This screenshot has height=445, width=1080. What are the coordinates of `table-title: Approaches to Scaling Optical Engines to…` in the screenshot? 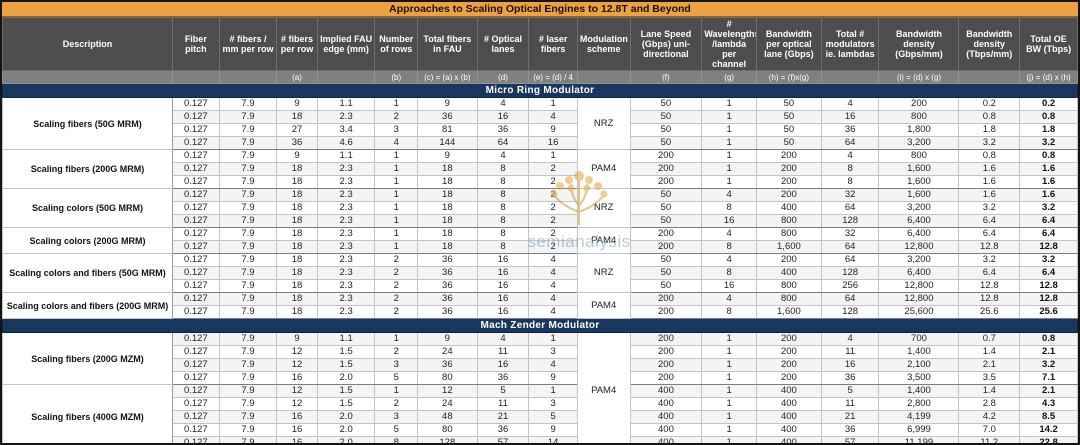 It's located at (540, 9).